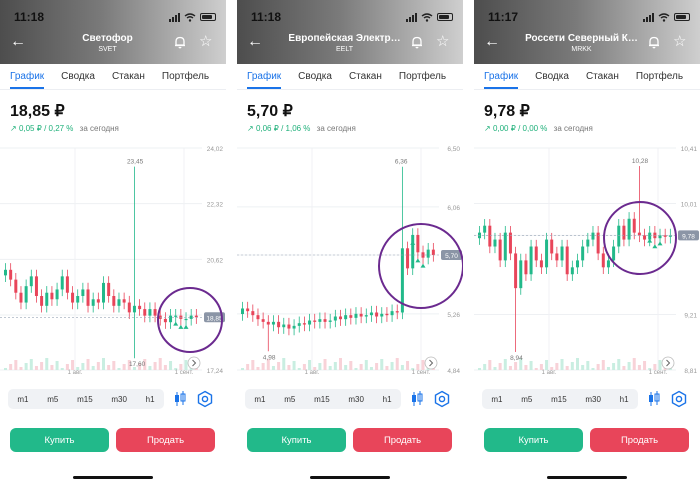 The width and height of the screenshot is (700, 487). What do you see at coordinates (453, 371) in the screenshot?
I see `y-tick-label: 4,84` at bounding box center [453, 371].